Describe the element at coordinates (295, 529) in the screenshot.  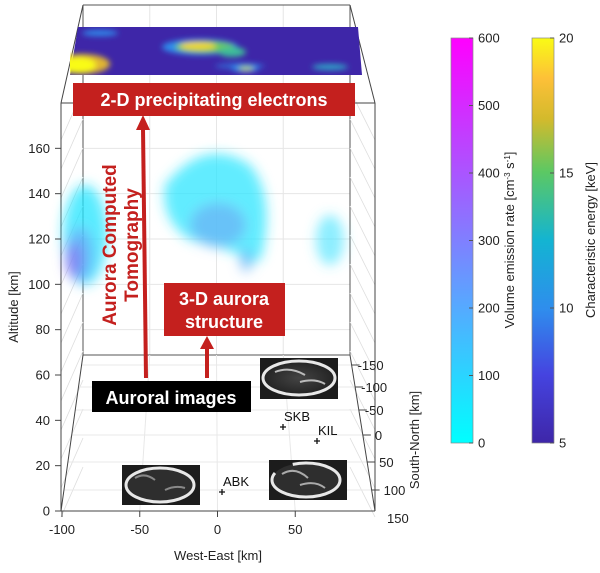
I see `x-tick-label: 50` at that location.